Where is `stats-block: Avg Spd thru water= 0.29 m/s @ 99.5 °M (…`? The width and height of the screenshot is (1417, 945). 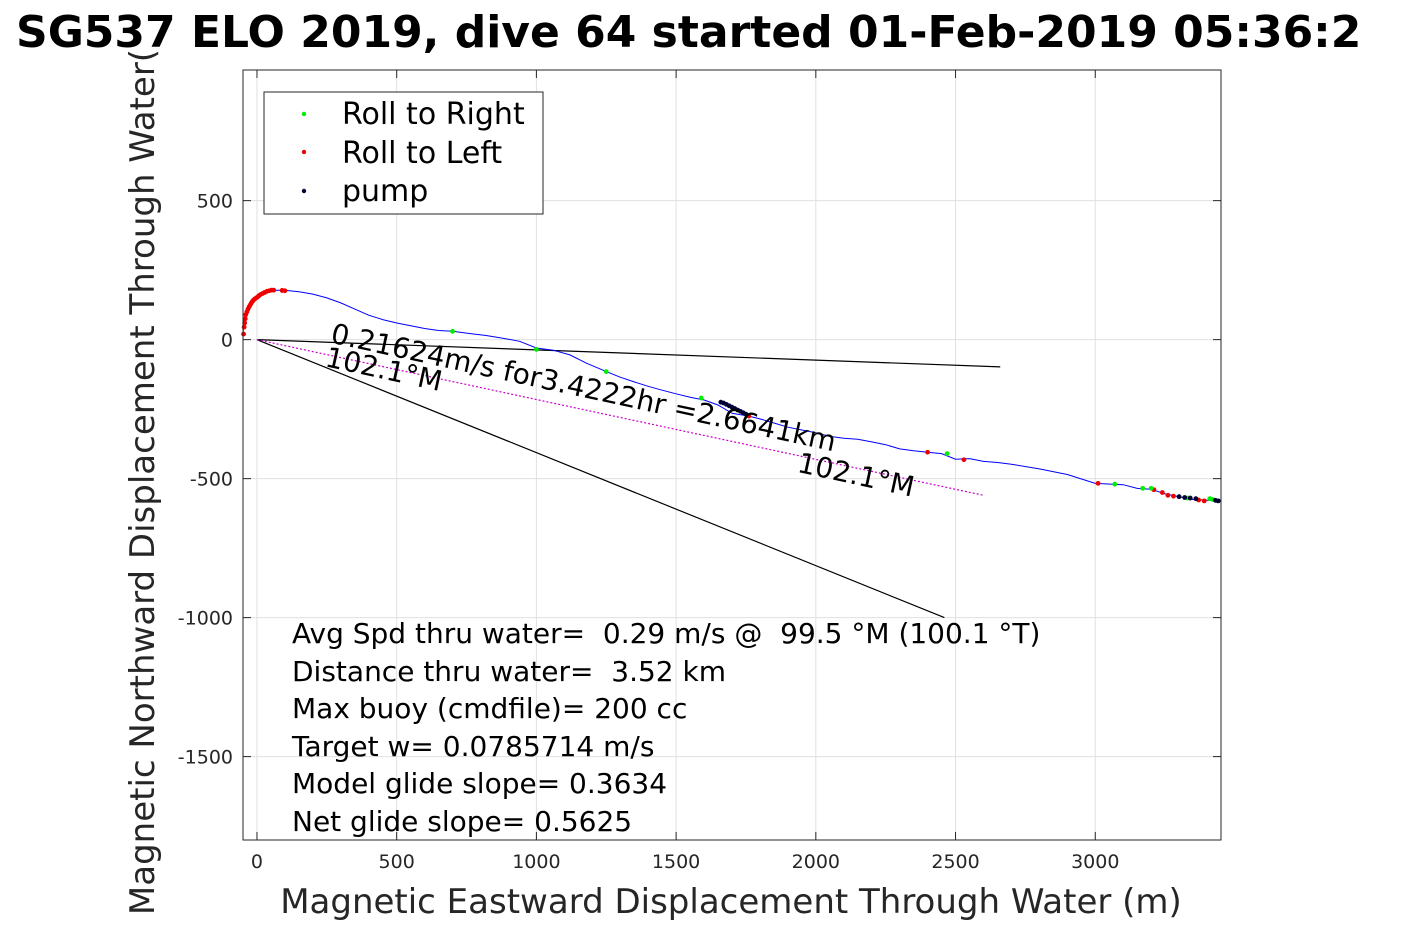
stats-block: Avg Spd thru water= 0.29 m/s @ 99.5 °M (… is located at coordinates (665, 727).